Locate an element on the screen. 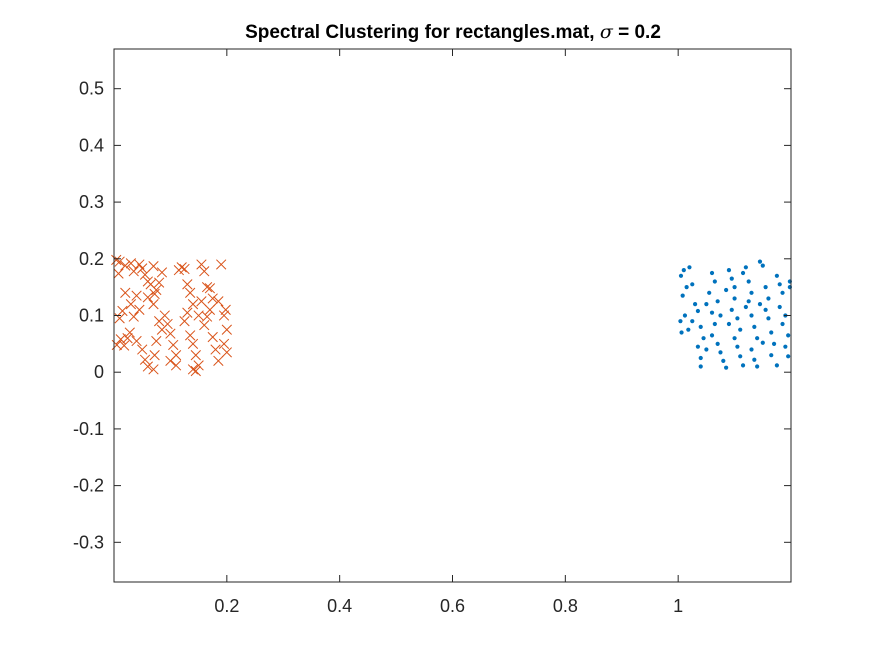 The image size is (875, 661). y-tick-label: 0 is located at coordinates (99, 372).